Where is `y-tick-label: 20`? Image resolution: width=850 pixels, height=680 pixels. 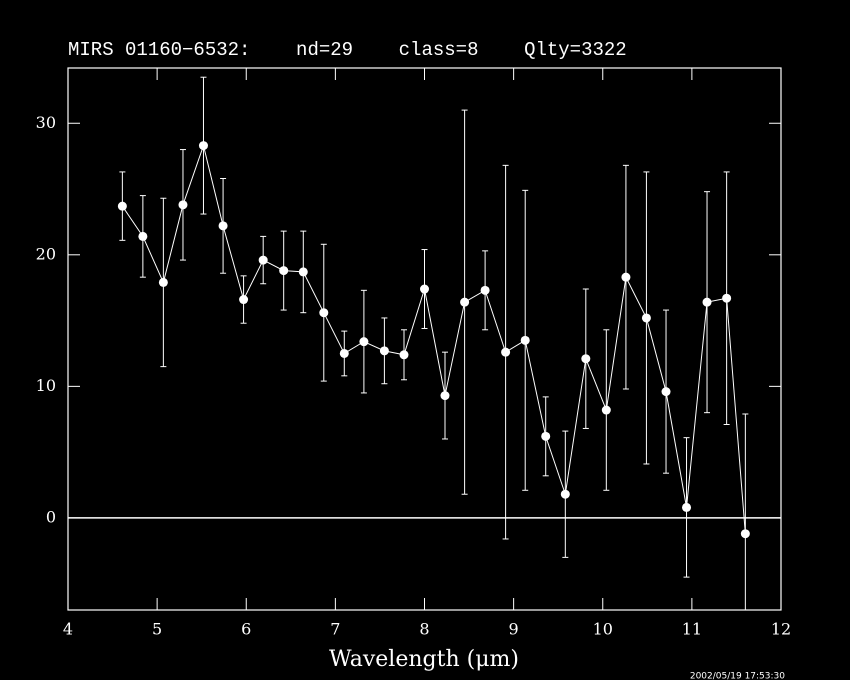
y-tick-label: 20 is located at coordinates (46, 253).